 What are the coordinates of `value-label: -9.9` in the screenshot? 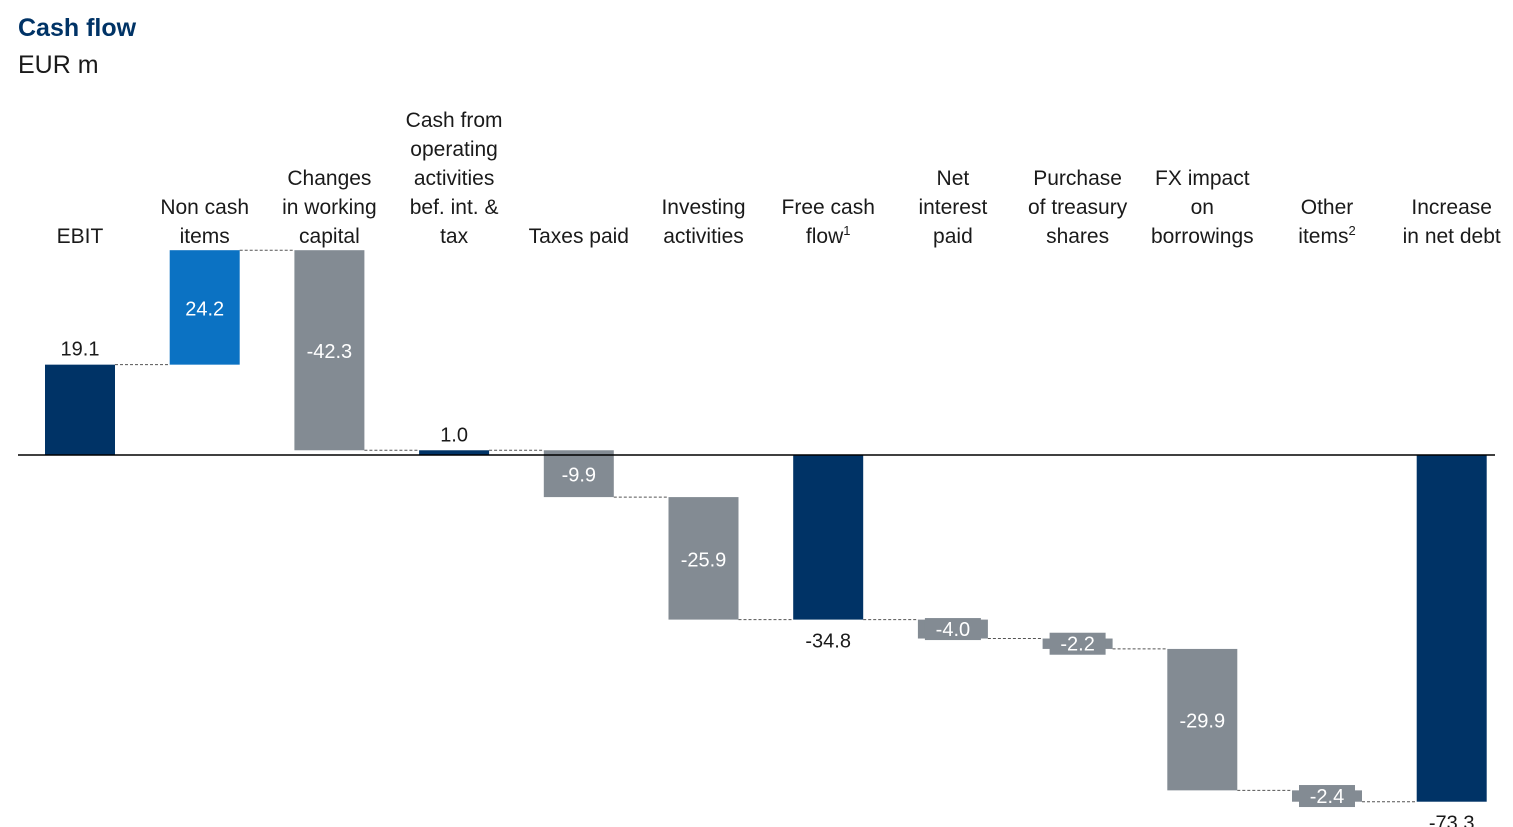 It's located at (579, 476).